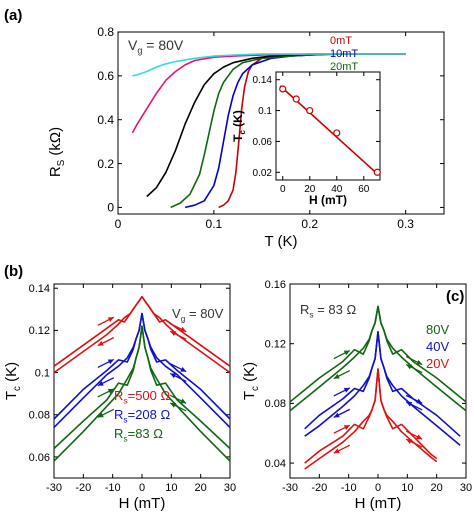 This screenshot has height=514, width=474. What do you see at coordinates (238, 120) in the screenshot?
I see `inset-y-label-rest: (K)` at bounding box center [238, 120].